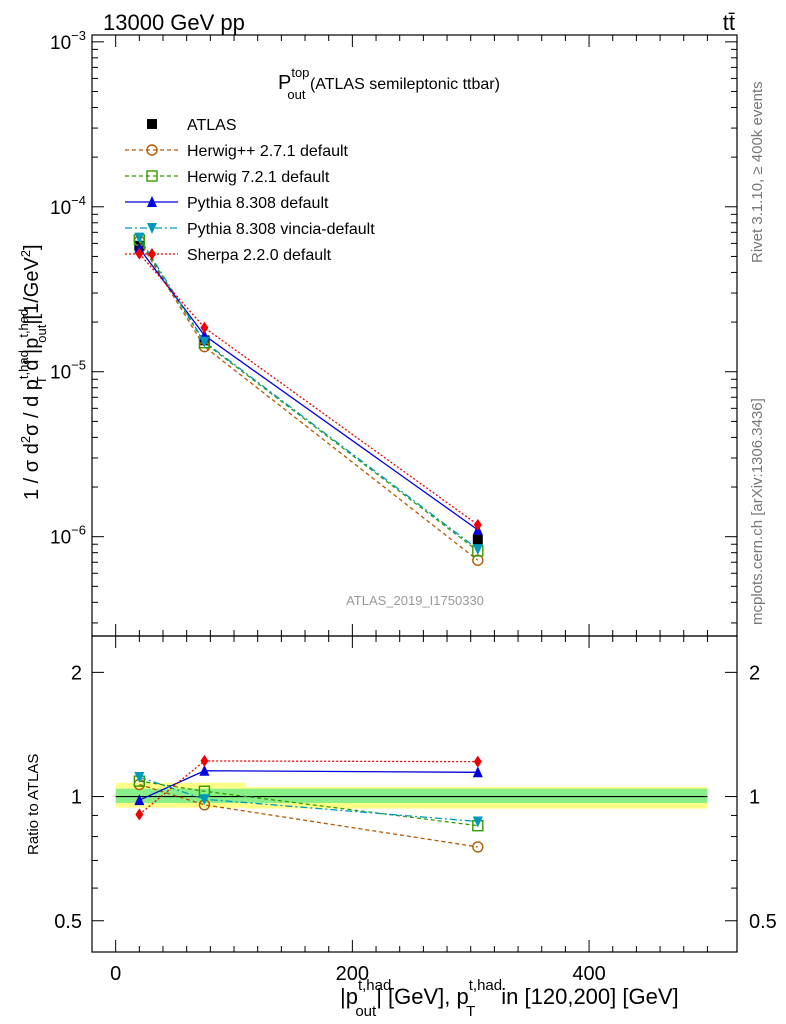 The height and width of the screenshot is (1024, 786). Describe the element at coordinates (281, 229) in the screenshot. I see `legend-label: Pythia 8.308 vincia-default` at that location.